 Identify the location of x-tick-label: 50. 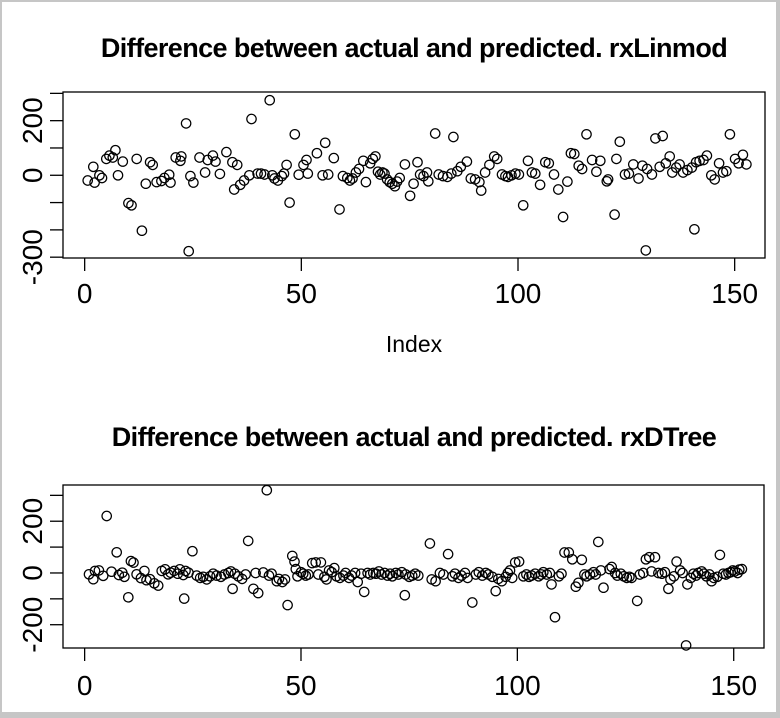
(301, 293).